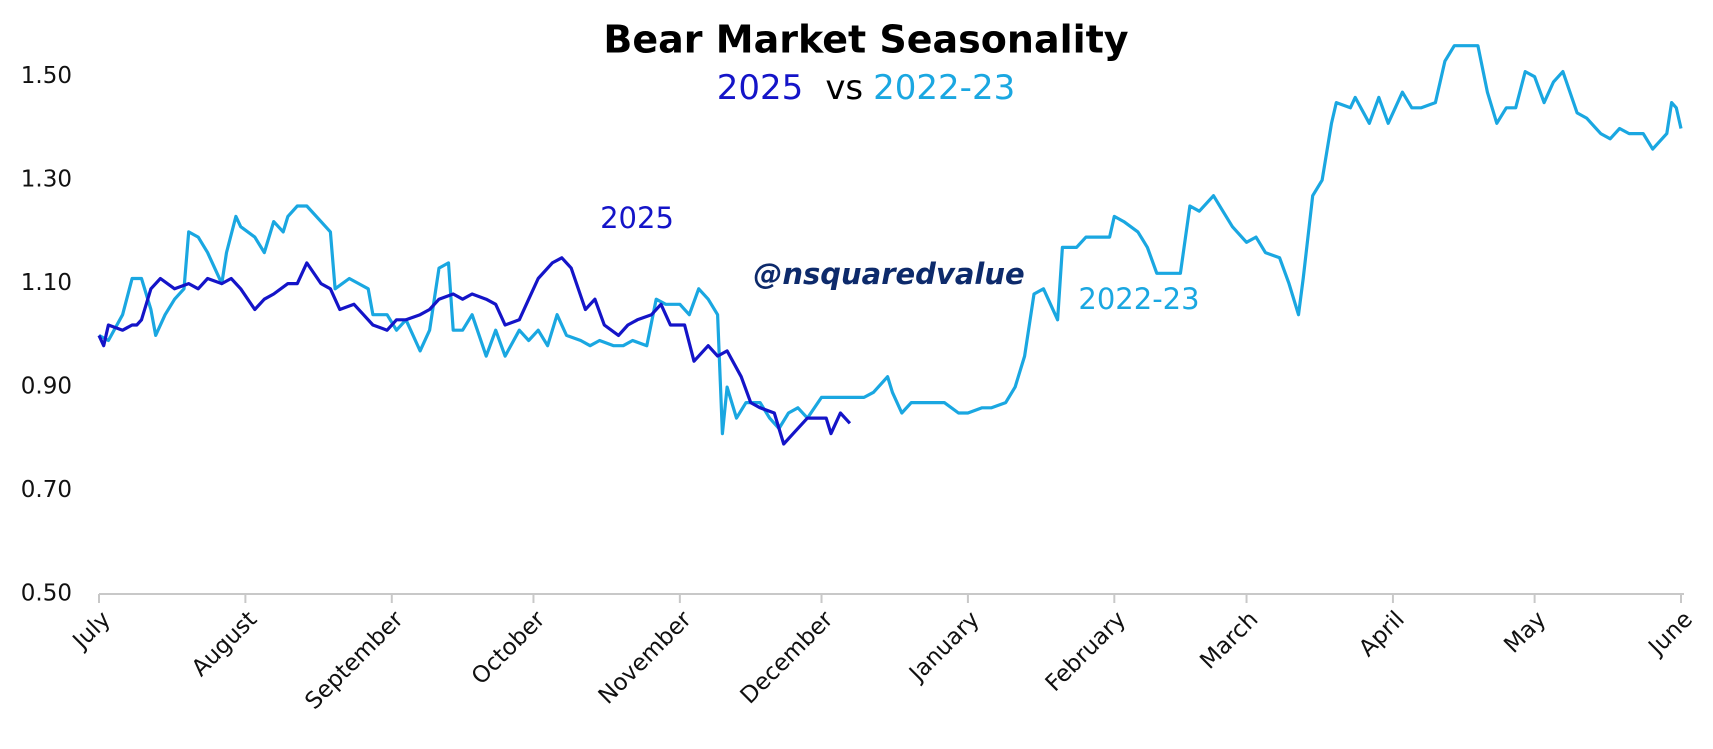 The width and height of the screenshot is (1713, 749). Describe the element at coordinates (844, 88) in the screenshot. I see `legend-separator: vs` at that location.